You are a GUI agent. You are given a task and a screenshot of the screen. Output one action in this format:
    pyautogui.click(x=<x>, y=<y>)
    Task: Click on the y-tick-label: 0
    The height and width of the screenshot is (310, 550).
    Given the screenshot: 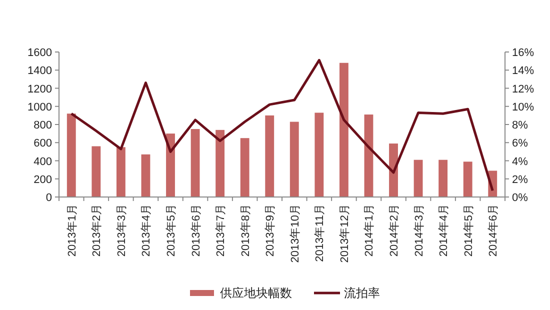 What is the action you would take?
    pyautogui.click(x=49, y=198)
    